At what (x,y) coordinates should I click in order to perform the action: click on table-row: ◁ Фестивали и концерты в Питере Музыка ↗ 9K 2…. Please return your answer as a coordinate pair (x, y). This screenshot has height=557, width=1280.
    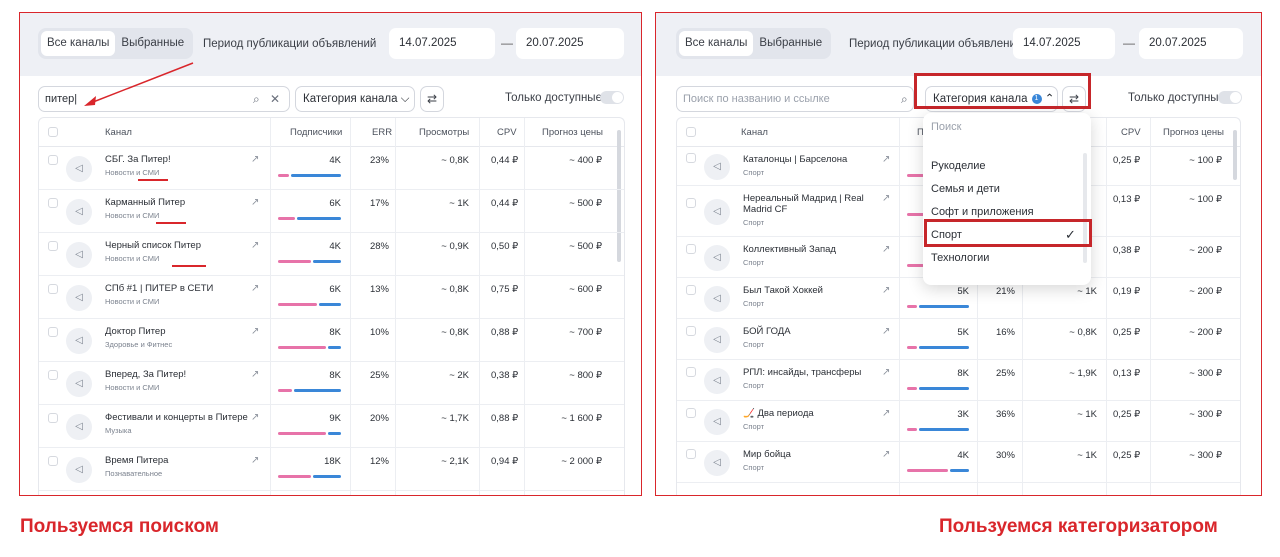
    Looking at the image, I should click on (331, 426).